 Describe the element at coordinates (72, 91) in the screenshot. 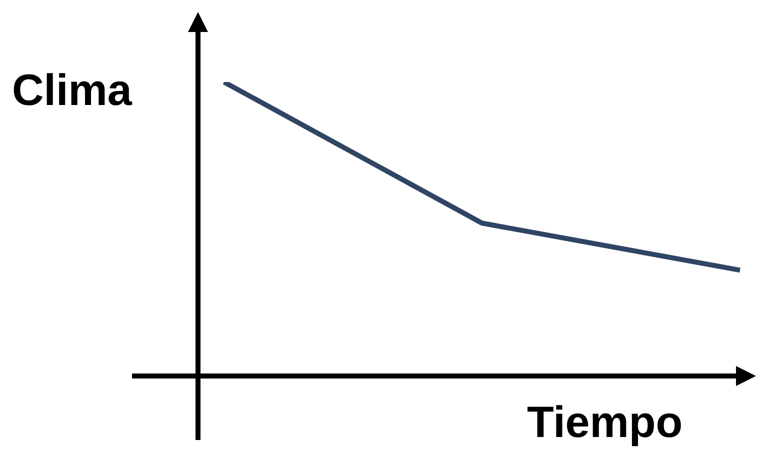

I see `y-axis-title: Clima` at that location.